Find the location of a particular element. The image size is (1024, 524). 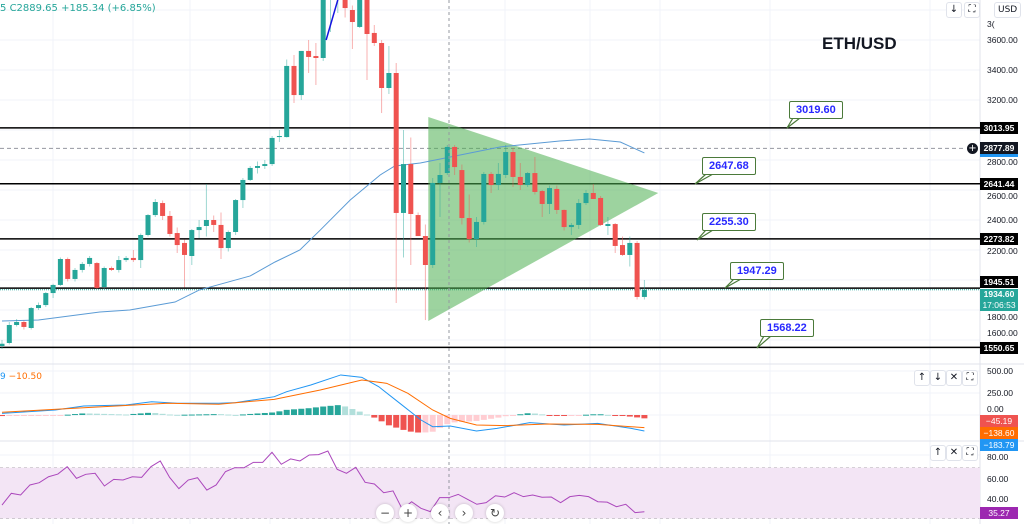

price-tick: 2600.00 is located at coordinates (1002, 196).